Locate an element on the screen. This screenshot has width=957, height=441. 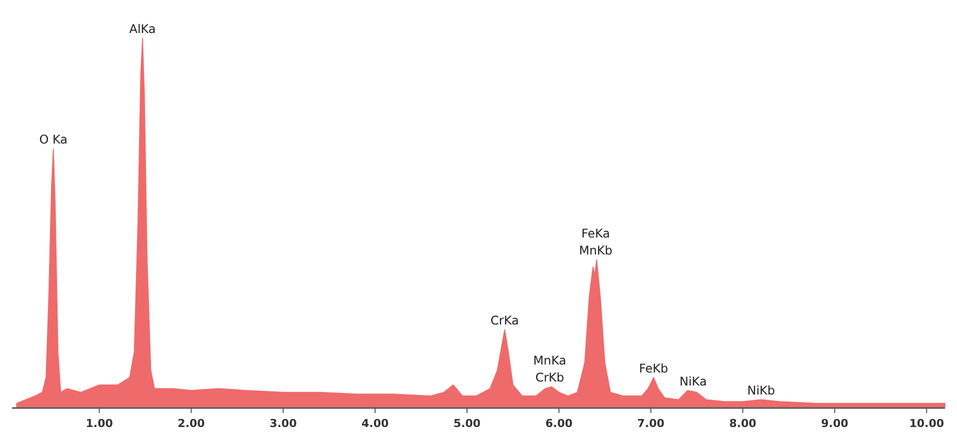
annotation: NiKb is located at coordinates (761, 391).